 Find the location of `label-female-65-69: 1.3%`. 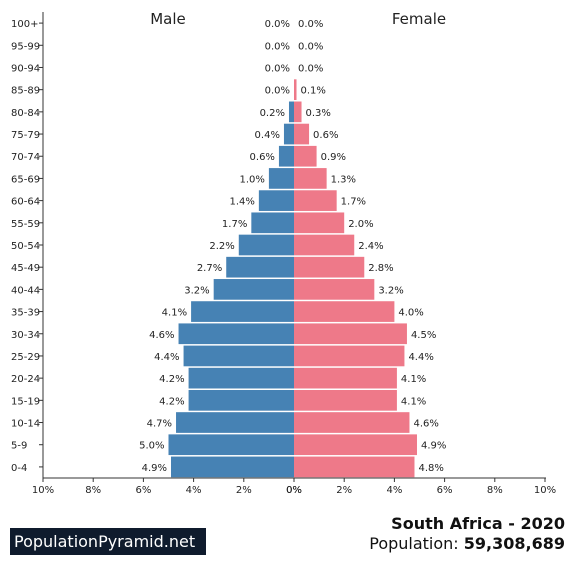

label-female-65-69: 1.3% is located at coordinates (343, 179).